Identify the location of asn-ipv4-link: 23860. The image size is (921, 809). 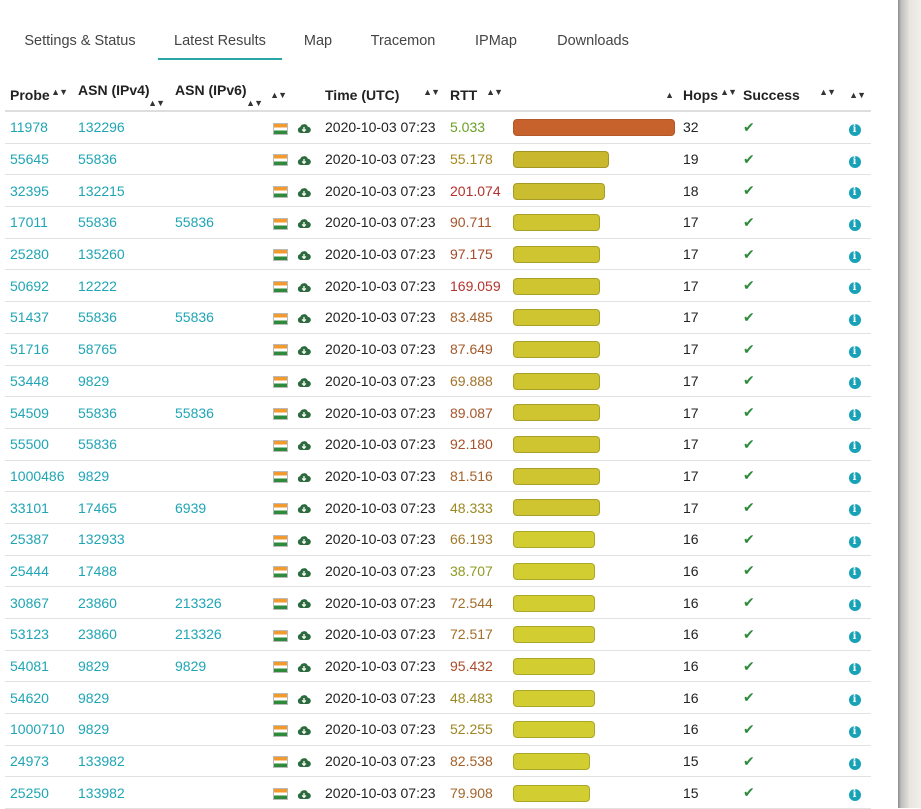
(97, 602).